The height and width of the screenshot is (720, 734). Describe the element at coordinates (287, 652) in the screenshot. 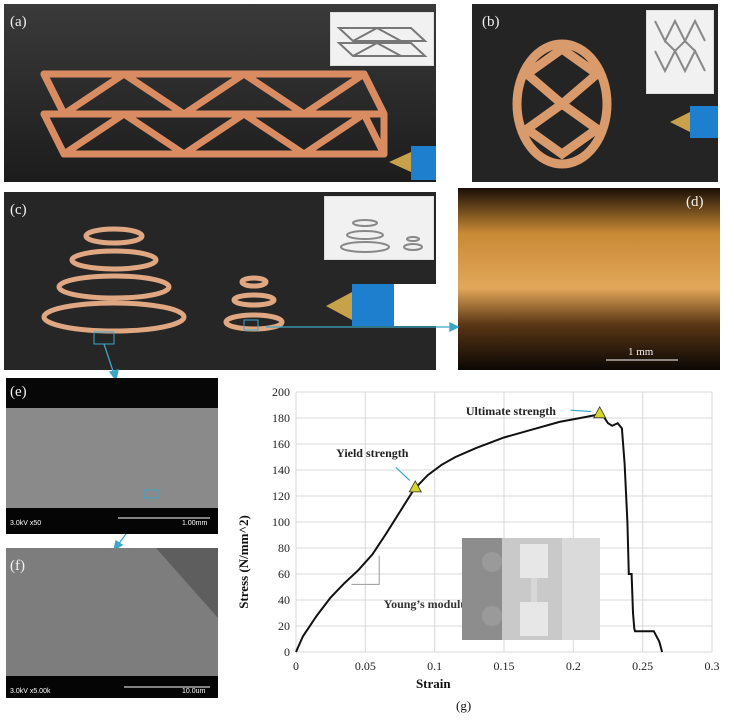

I see `y-tick-label: 0` at that location.